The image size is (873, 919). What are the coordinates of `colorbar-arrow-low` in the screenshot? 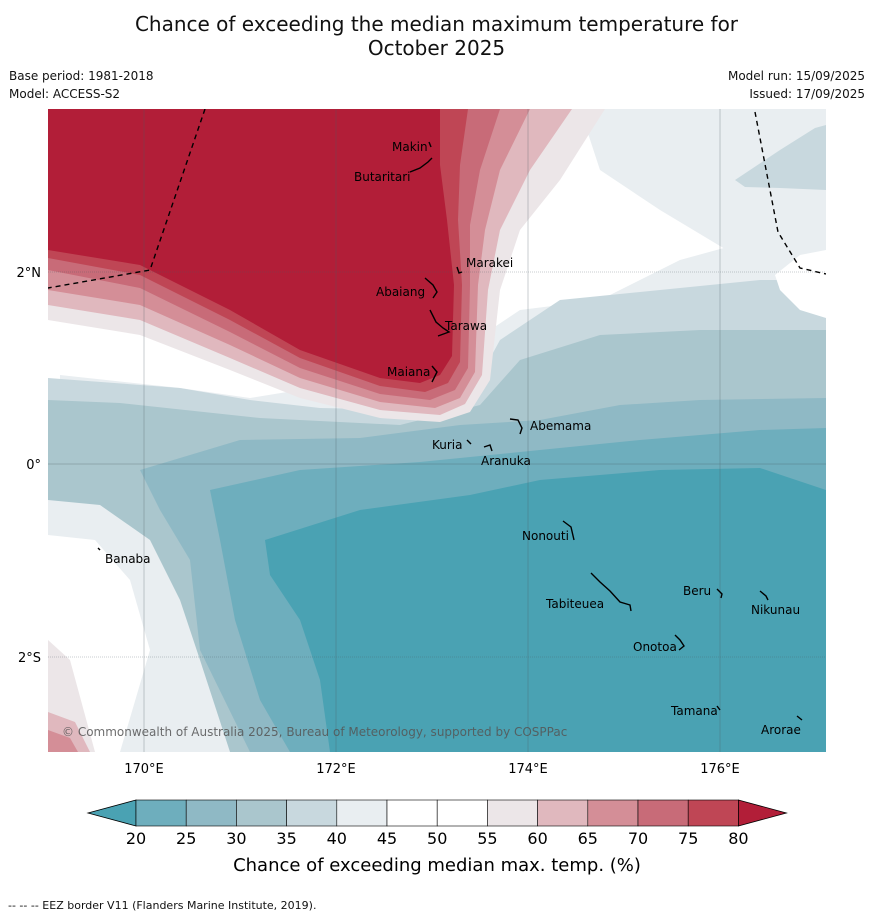 It's located at (111, 813).